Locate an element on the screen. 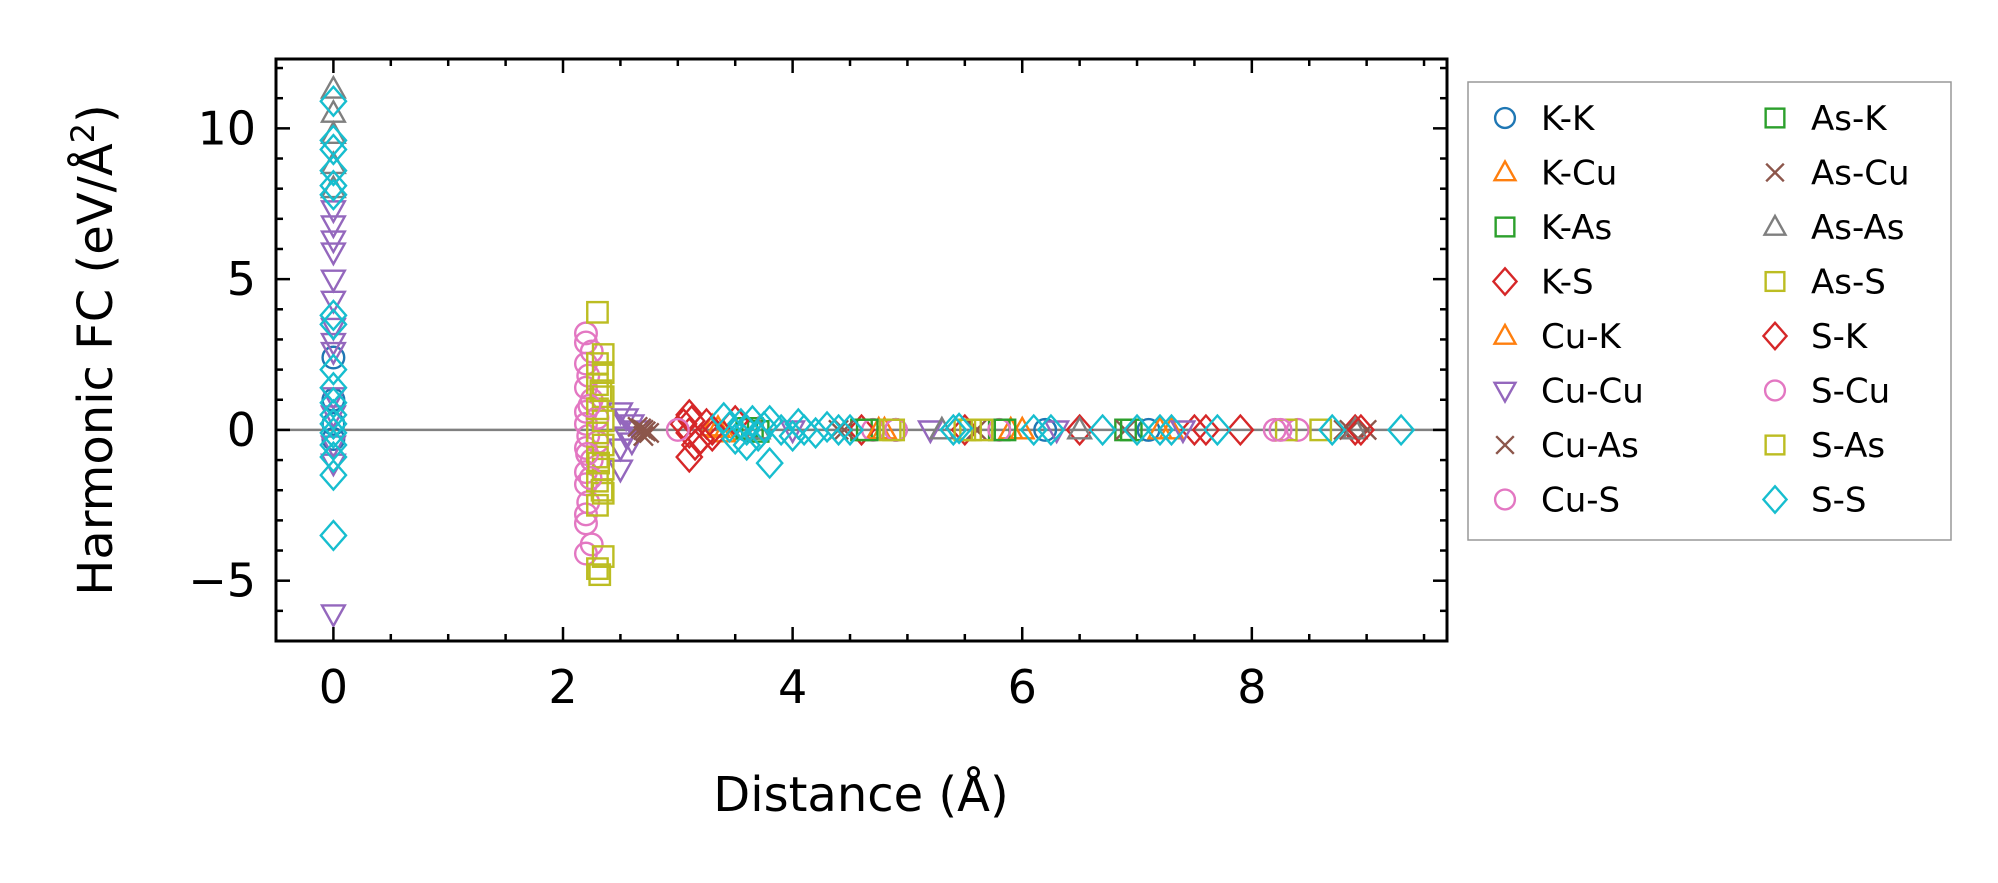 The width and height of the screenshot is (1998, 883). y-axis-title: Harmonic FC (eV/Å2) is located at coordinates (94, 350).